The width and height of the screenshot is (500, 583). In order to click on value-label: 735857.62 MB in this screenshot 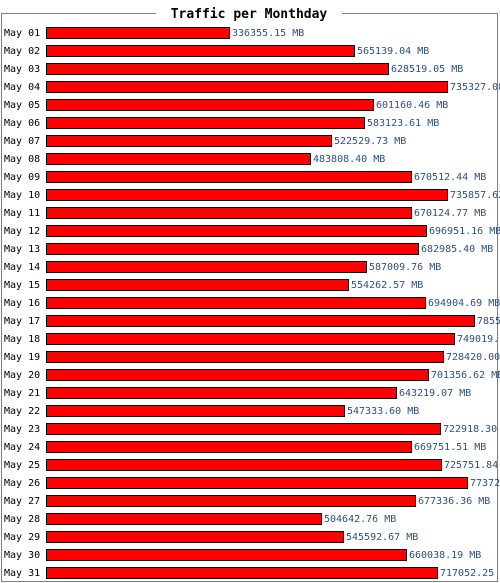, I will do `click(475, 195)`.